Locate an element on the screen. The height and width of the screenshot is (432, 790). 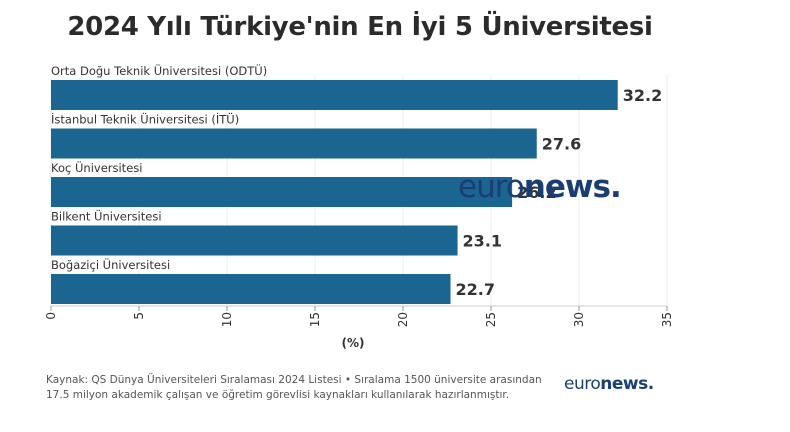
category-label: Boğaziçi Üniversitesi is located at coordinates (110, 264).